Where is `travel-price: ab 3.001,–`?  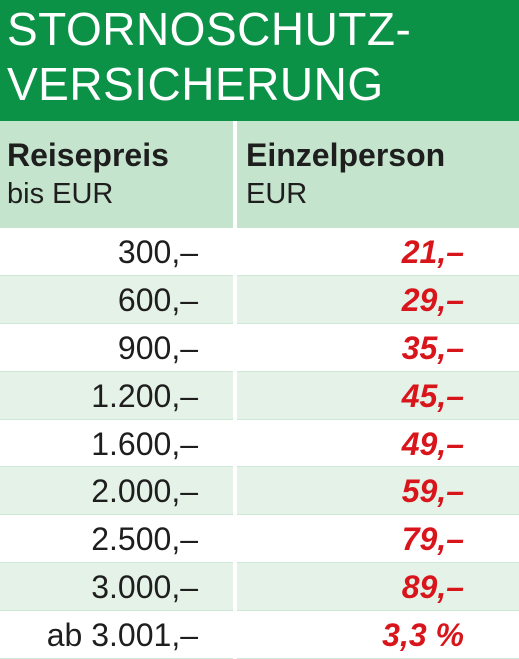
travel-price: ab 3.001,– is located at coordinates (122, 635).